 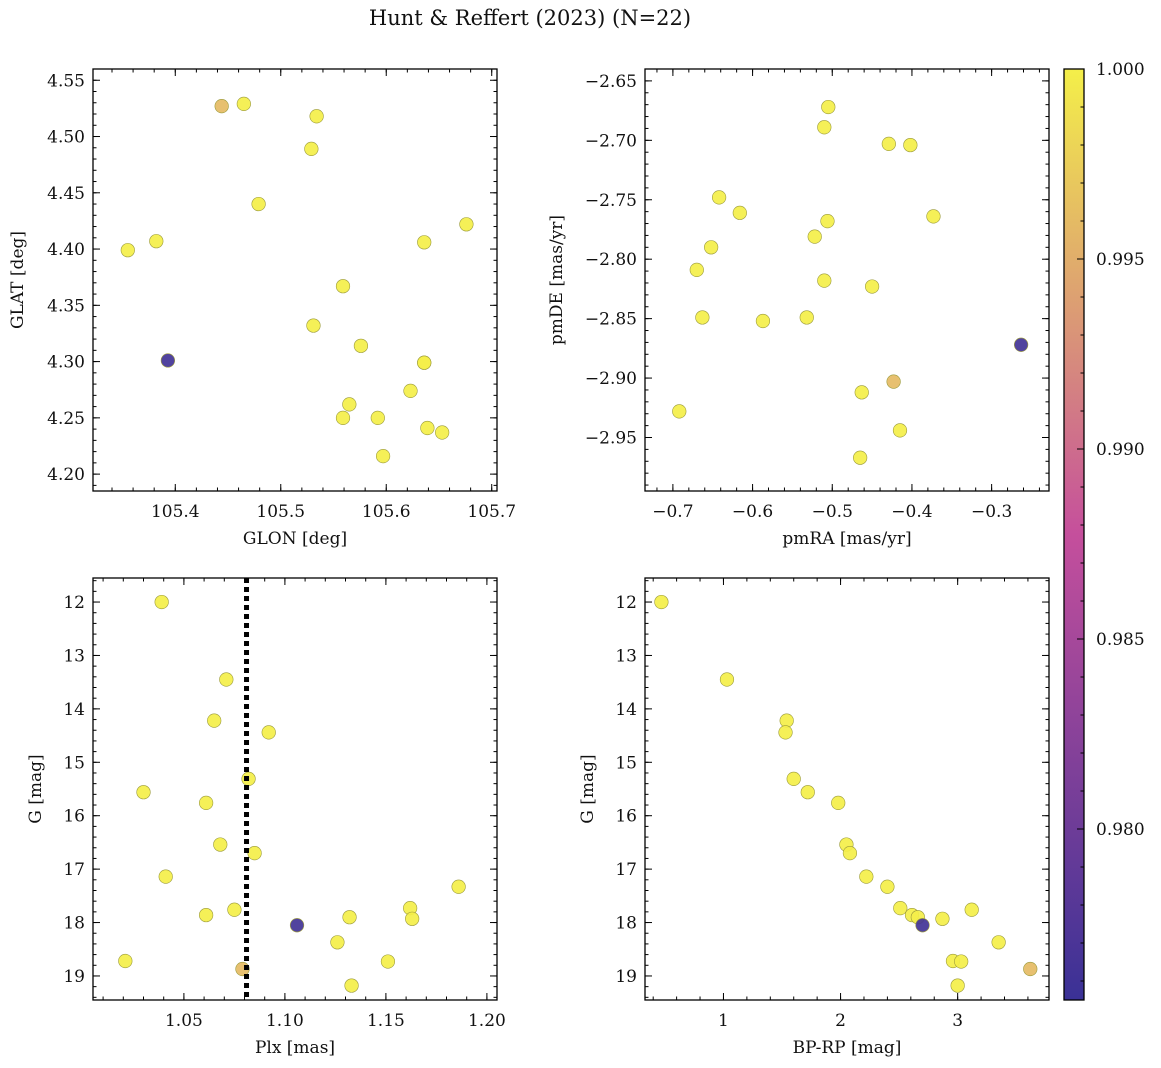 I want to click on y-tick-label: 4.20, so click(x=66, y=475).